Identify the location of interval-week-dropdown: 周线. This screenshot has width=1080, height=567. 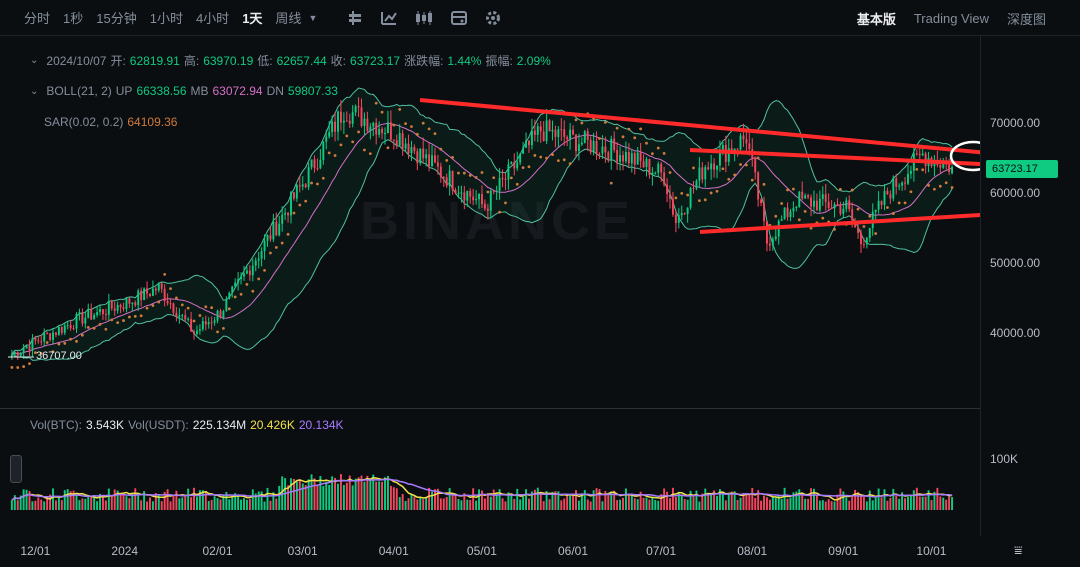
(288, 18).